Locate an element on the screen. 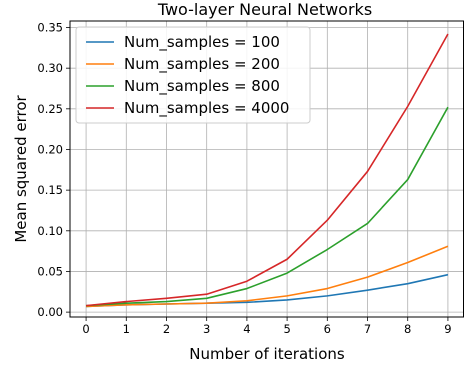 Image resolution: width=464 pixels, height=368 pixels. chart-title: Two-layer Neural Networks is located at coordinates (264, 9).